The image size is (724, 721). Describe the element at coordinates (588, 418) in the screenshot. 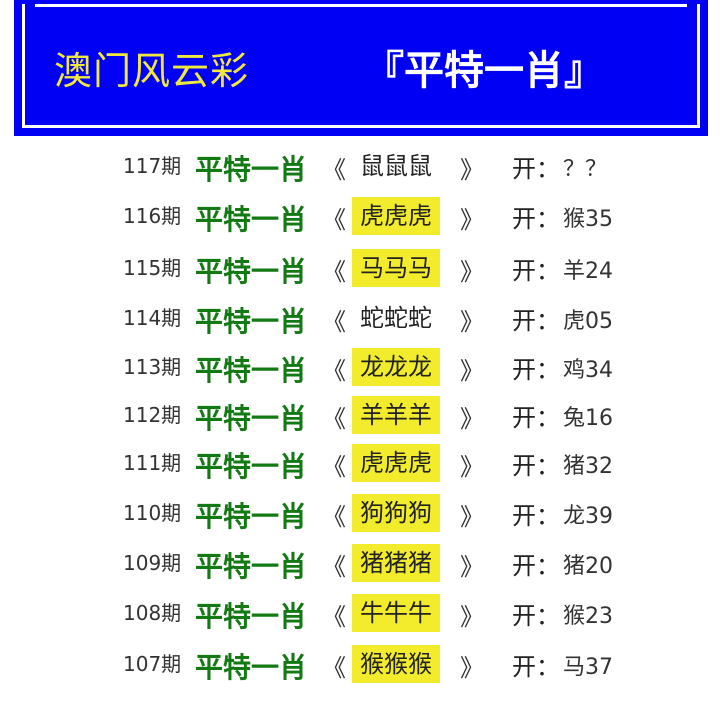

I see `draw-result: 兔16` at that location.